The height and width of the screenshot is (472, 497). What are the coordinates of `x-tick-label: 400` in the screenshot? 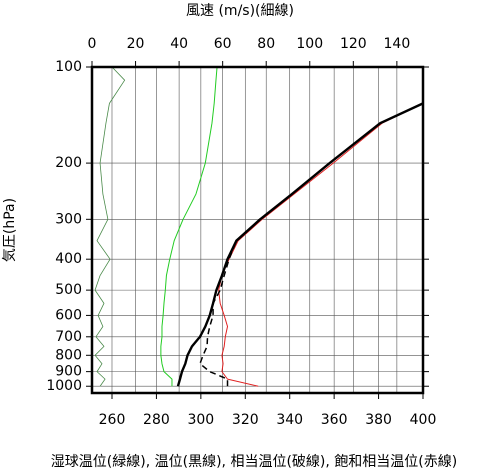 It's located at (423, 420).